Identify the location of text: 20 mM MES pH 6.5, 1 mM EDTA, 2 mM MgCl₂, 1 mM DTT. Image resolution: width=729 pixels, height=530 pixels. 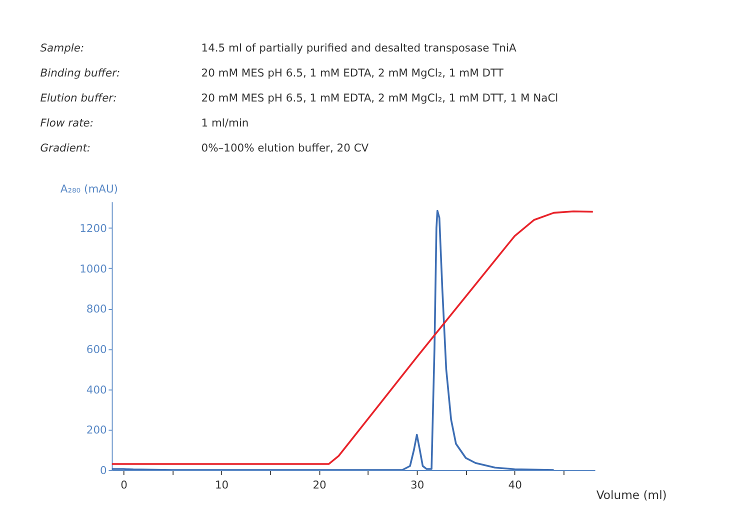
(352, 73).